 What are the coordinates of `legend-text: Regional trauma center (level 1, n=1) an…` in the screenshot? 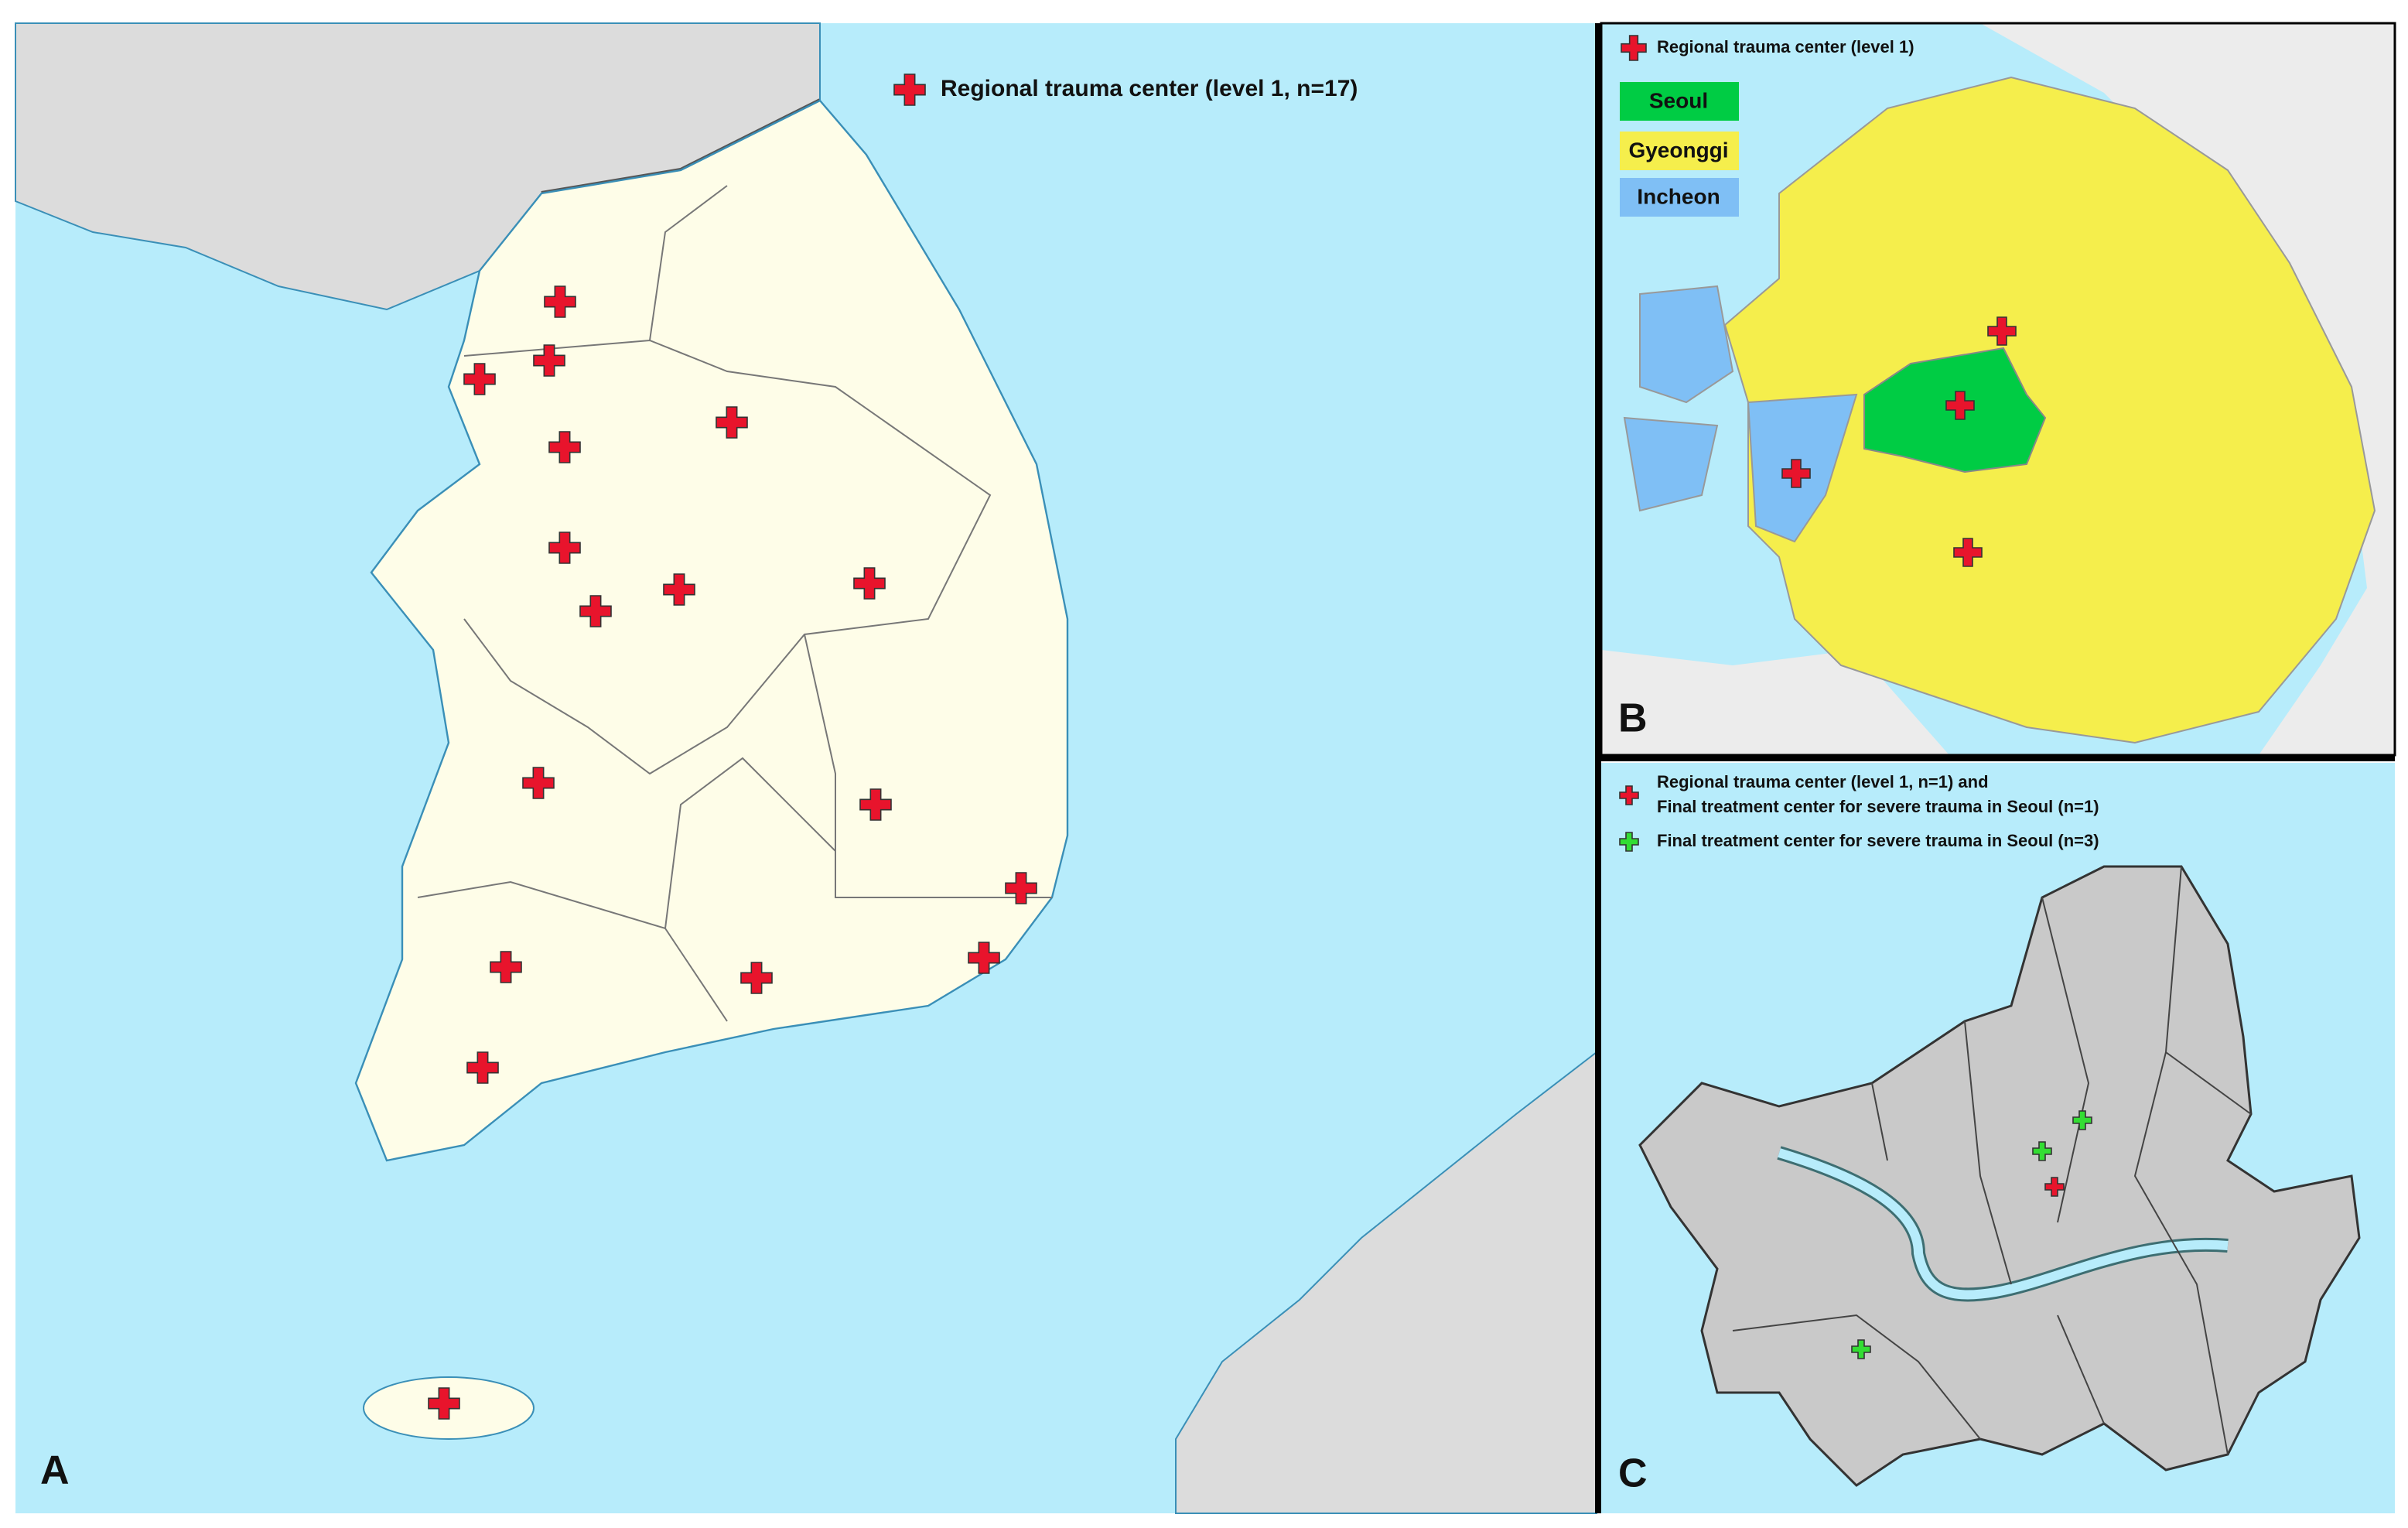 It's located at (1823, 781).